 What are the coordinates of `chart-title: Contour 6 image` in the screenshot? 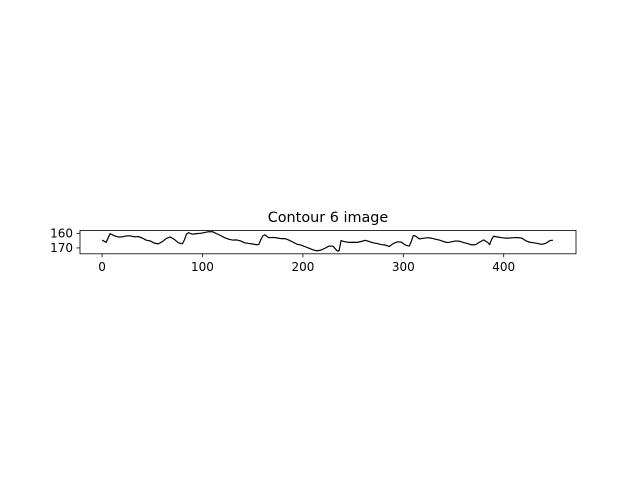 It's located at (328, 218).